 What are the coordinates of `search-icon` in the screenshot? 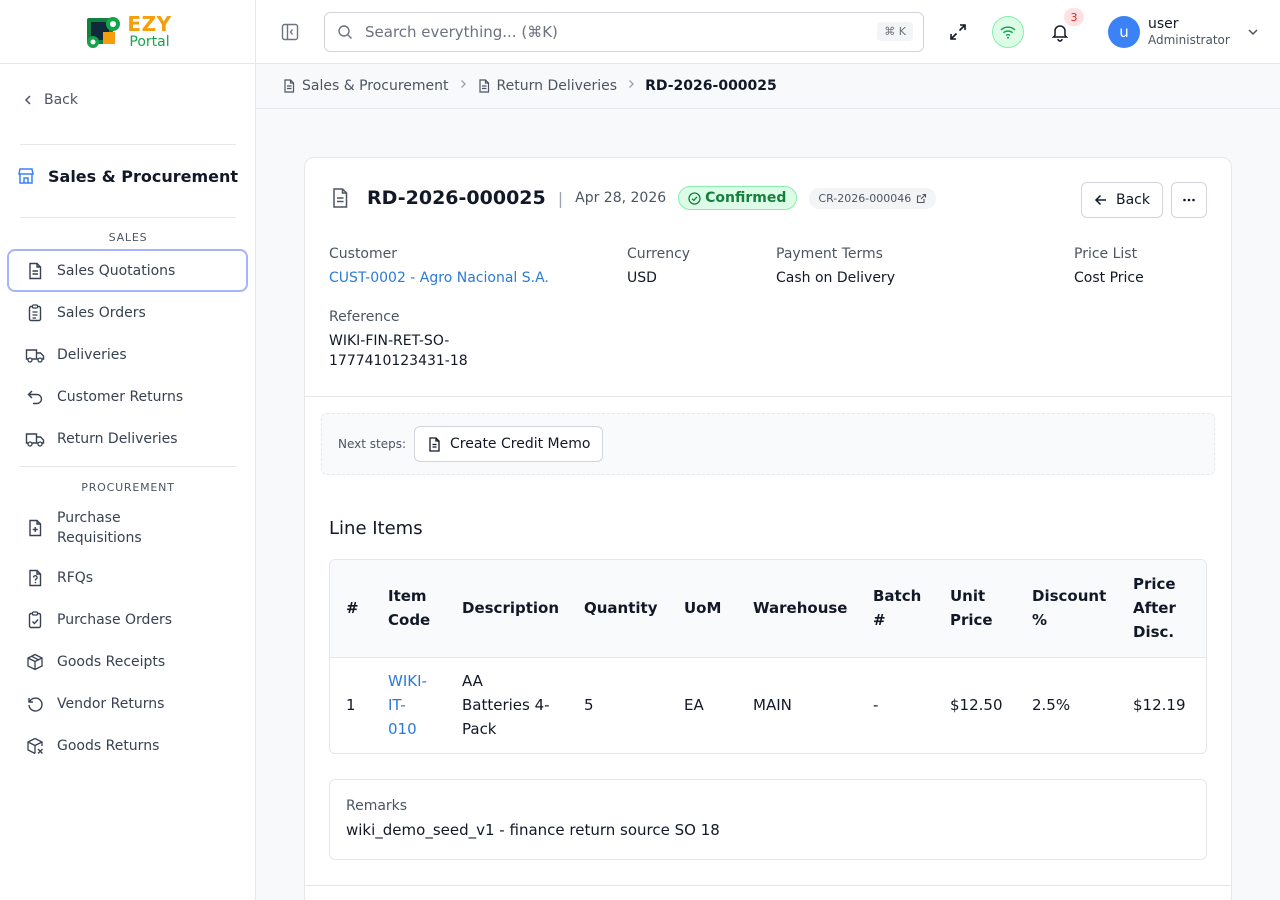 It's located at (345, 32).